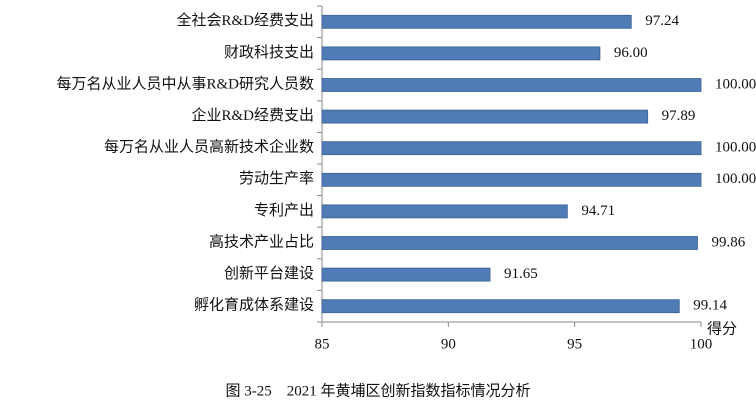  Describe the element at coordinates (209, 147) in the screenshot. I see `category-label: 每万名从业人员高新技术企业数` at that location.